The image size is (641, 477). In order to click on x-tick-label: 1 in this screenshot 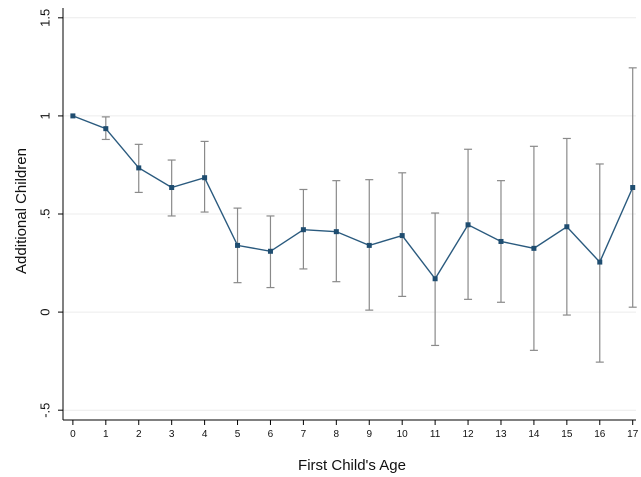, I will do `click(106, 434)`.